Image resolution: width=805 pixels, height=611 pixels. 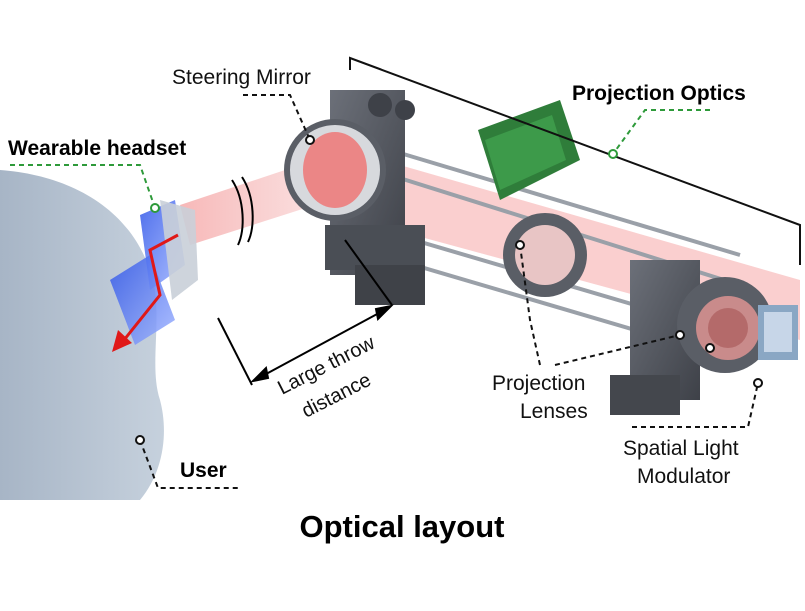 What do you see at coordinates (659, 93) in the screenshot?
I see `label-projection-optics: Projection Optics` at bounding box center [659, 93].